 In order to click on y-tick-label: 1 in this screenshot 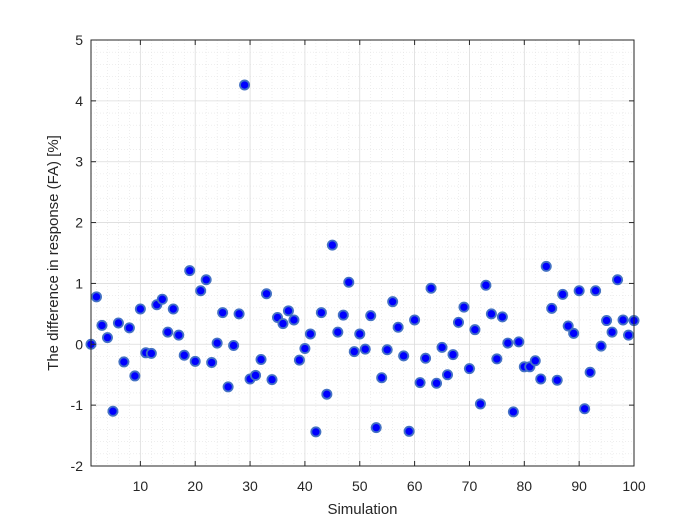, I will do `click(79, 283)`.